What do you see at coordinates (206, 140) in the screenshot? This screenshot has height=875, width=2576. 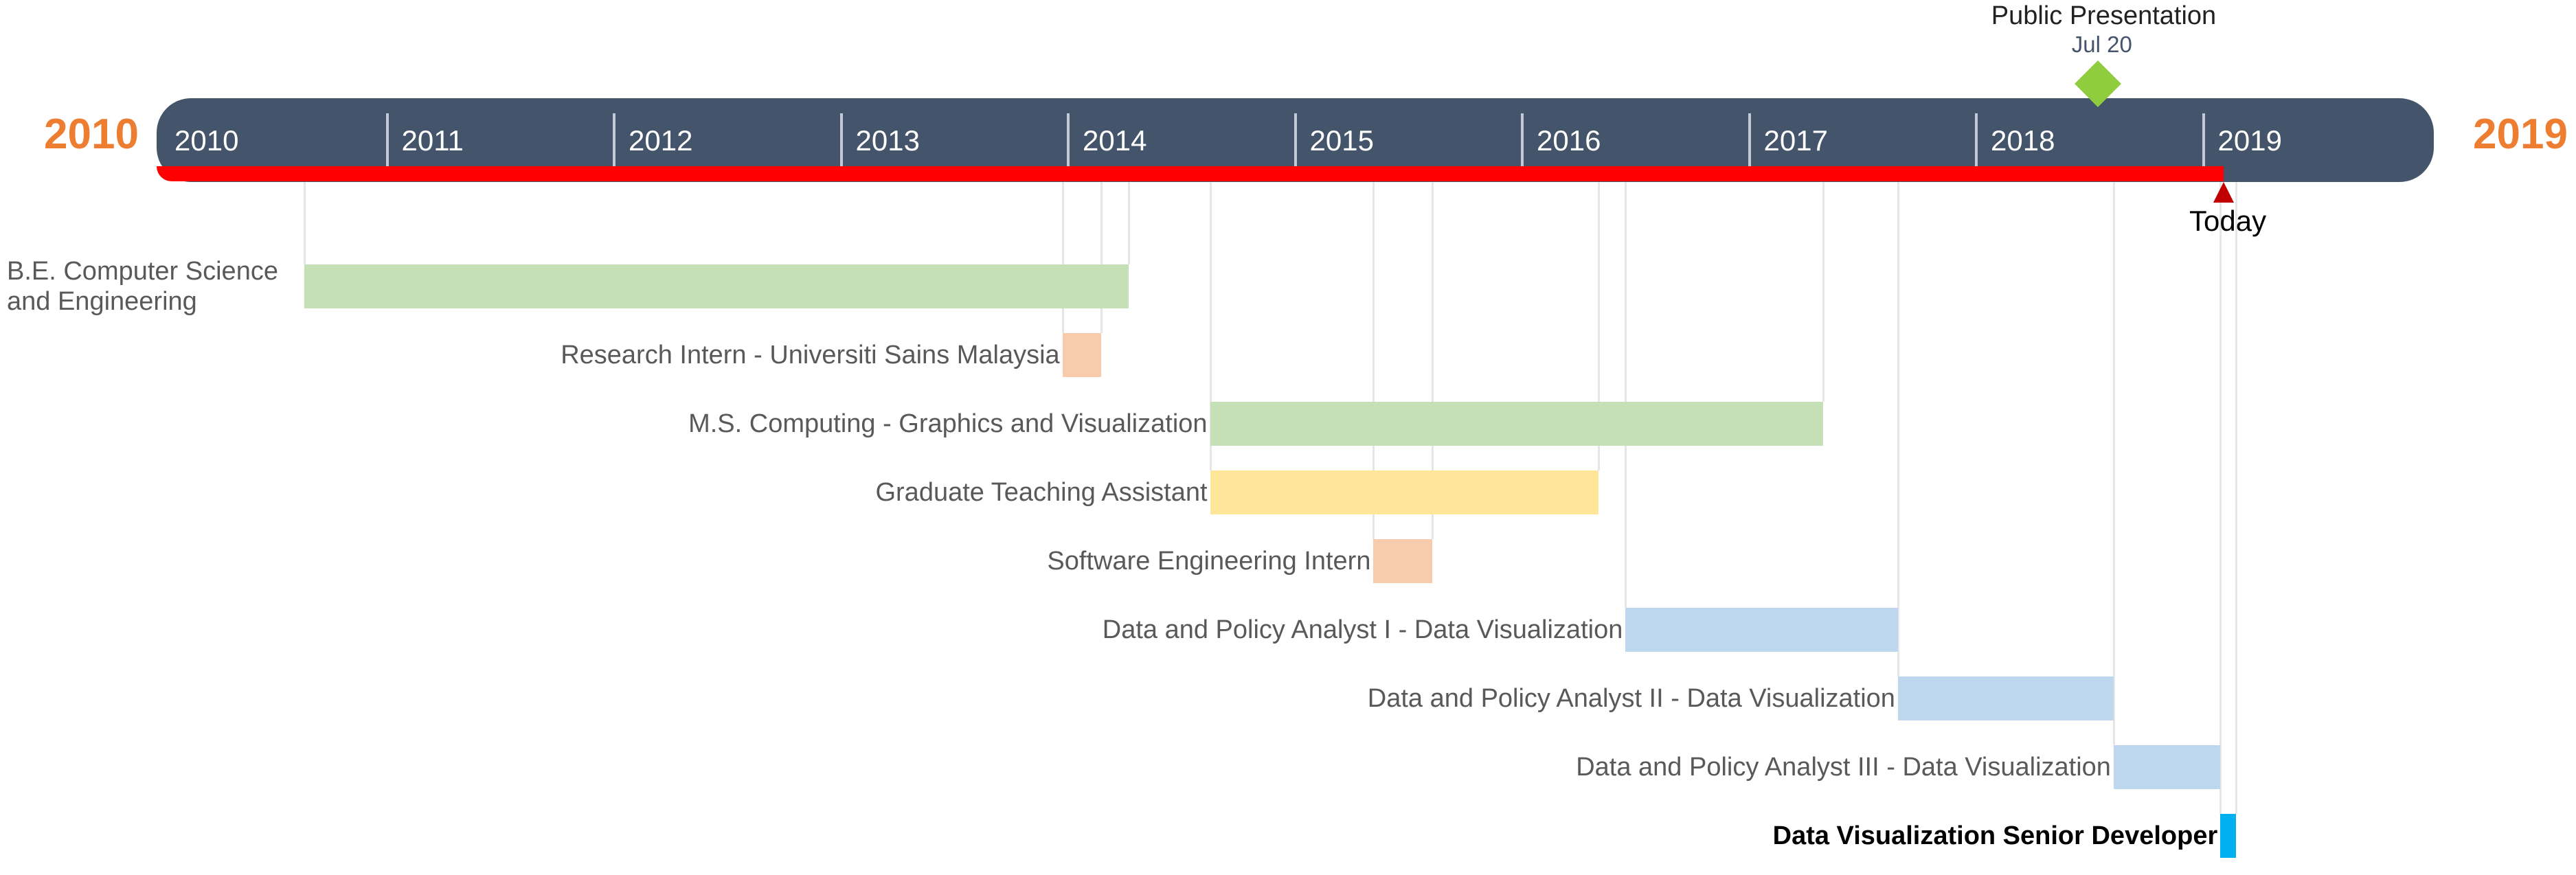 I see `year-tick-2010: 2010` at bounding box center [206, 140].